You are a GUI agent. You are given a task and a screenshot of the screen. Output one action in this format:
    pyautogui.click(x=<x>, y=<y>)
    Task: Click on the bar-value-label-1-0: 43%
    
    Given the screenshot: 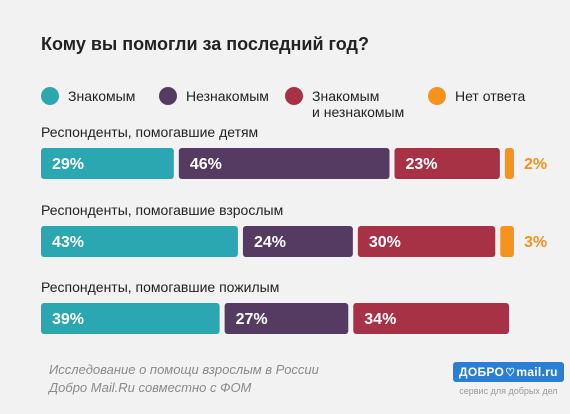 What is the action you would take?
    pyautogui.click(x=68, y=242)
    